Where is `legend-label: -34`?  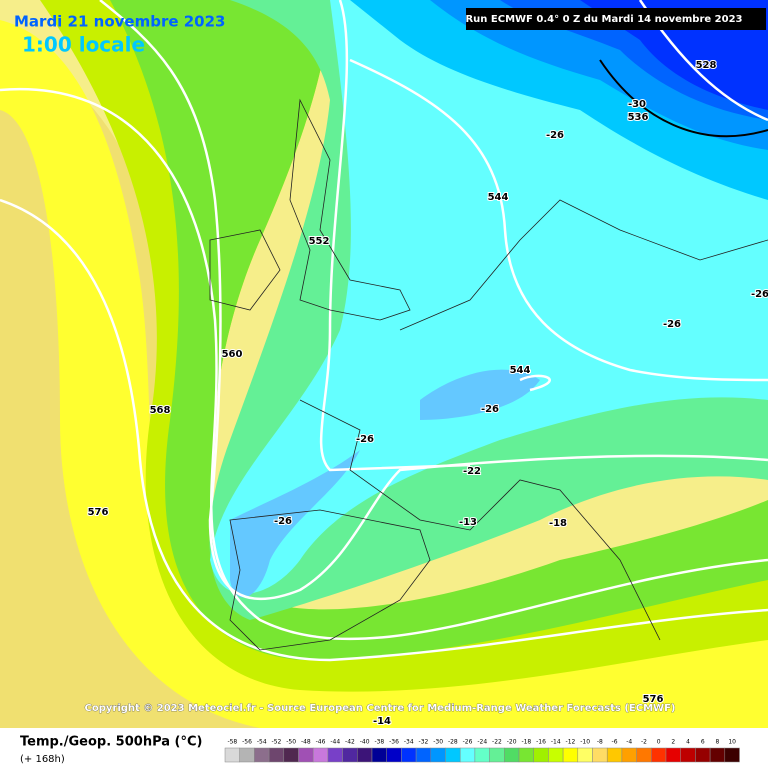
legend-label: -34 is located at coordinates (409, 742).